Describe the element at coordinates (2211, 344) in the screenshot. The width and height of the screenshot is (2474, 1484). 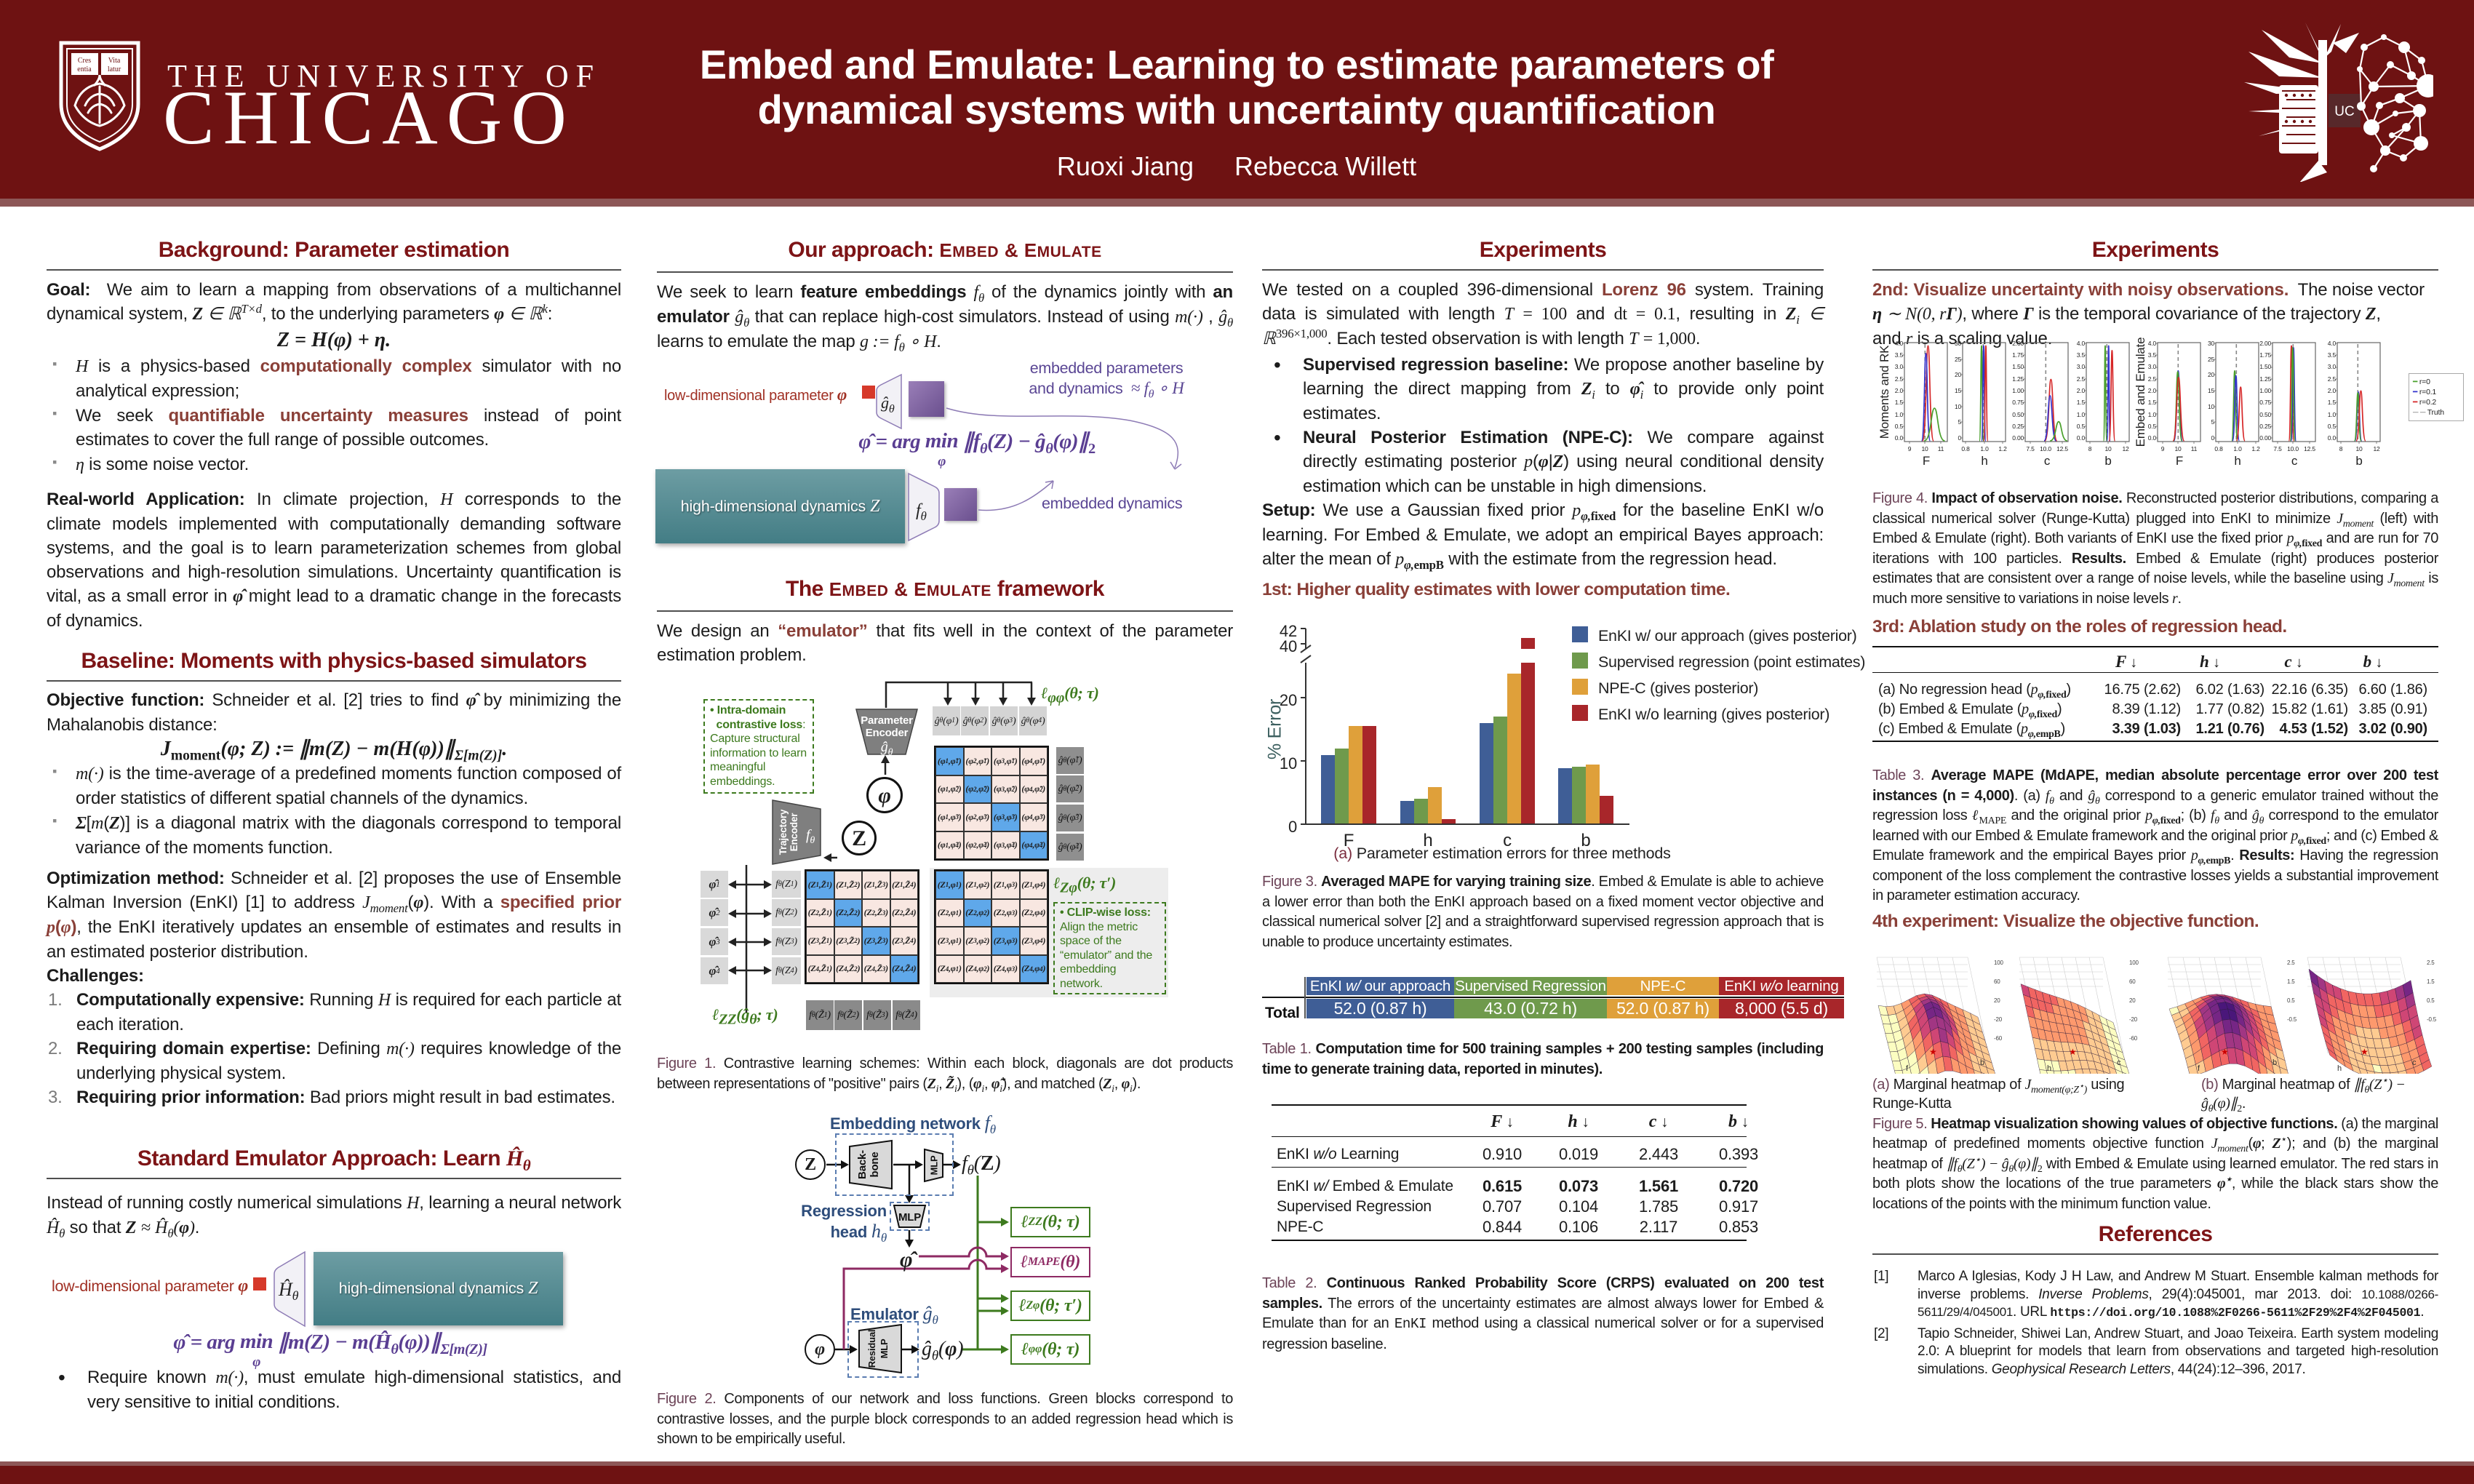
I see `svg-text: 30` at that location.